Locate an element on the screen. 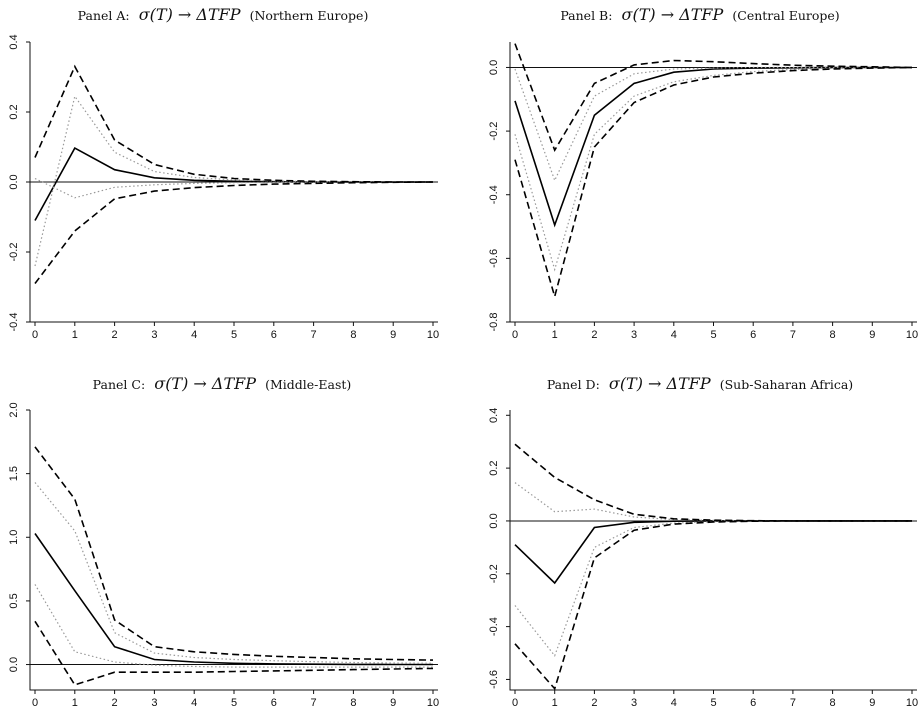  panel-a-xtick-label: 3 is located at coordinates (154, 335).